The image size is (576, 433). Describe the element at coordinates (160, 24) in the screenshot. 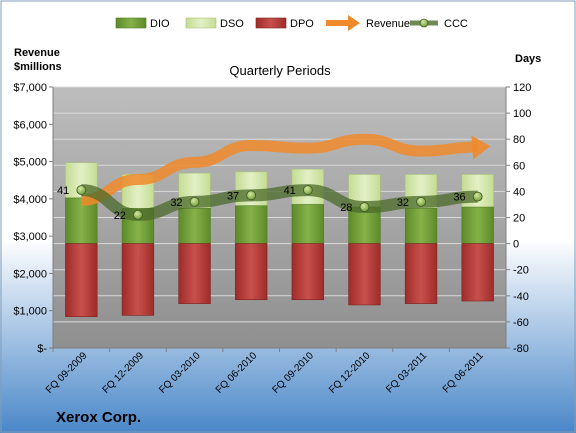

I see `legend-label: DIO` at that location.